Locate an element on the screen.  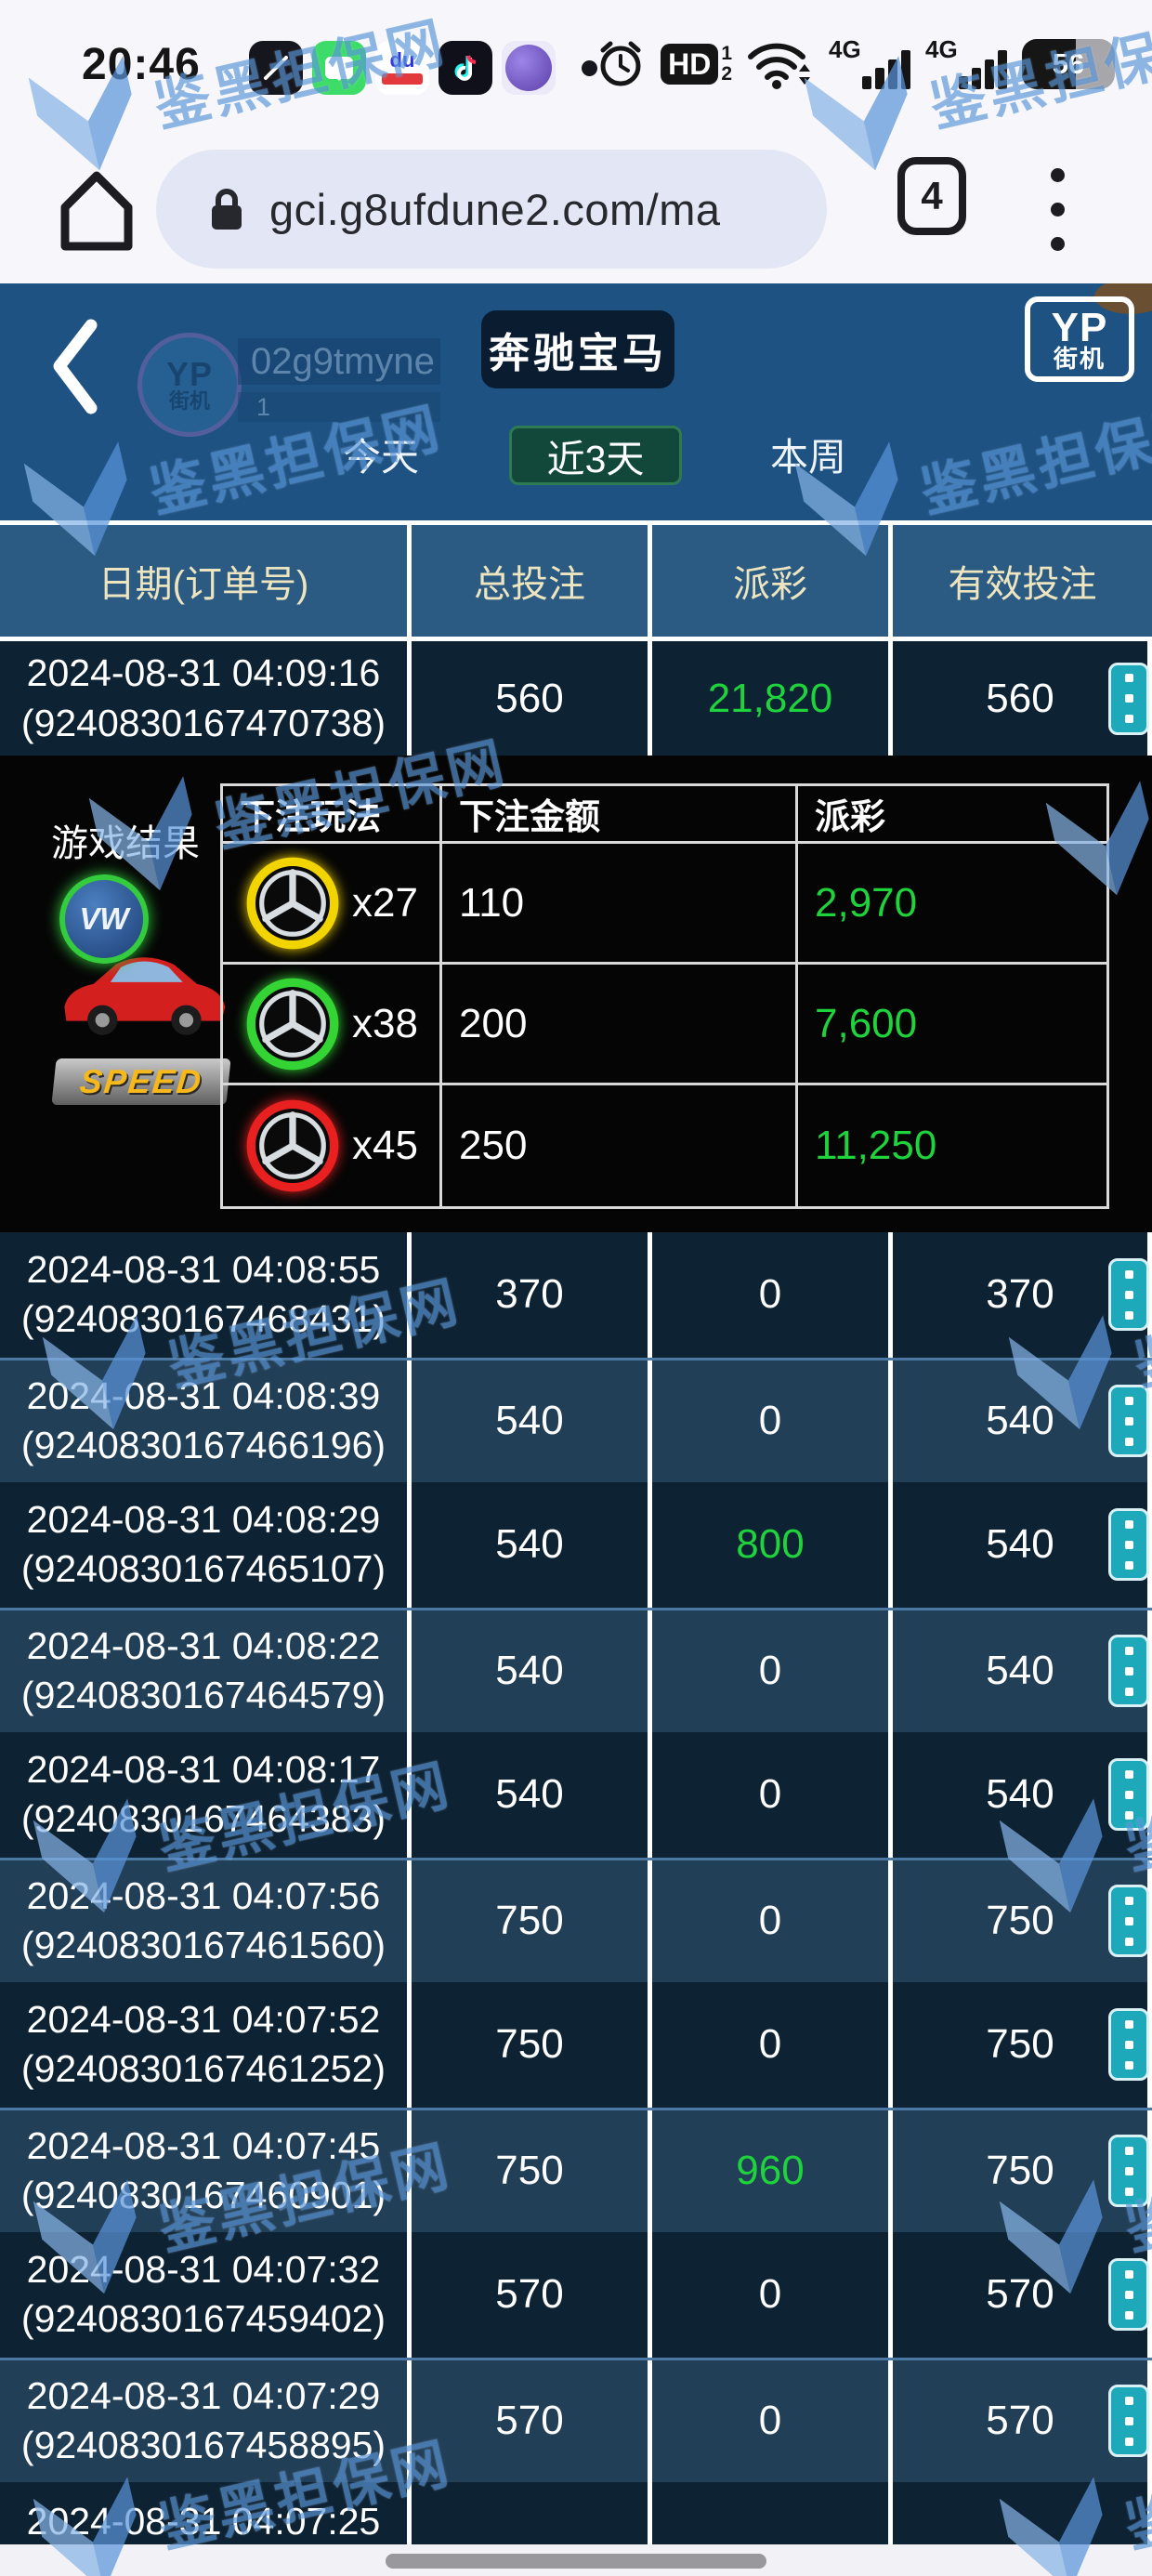
gesture-handle is located at coordinates (576, 2561).